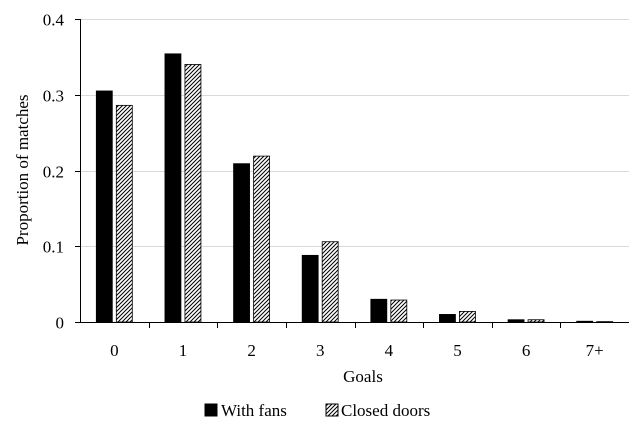 This screenshot has height=422, width=629. I want to click on x-tick-label: 5, so click(457, 350).